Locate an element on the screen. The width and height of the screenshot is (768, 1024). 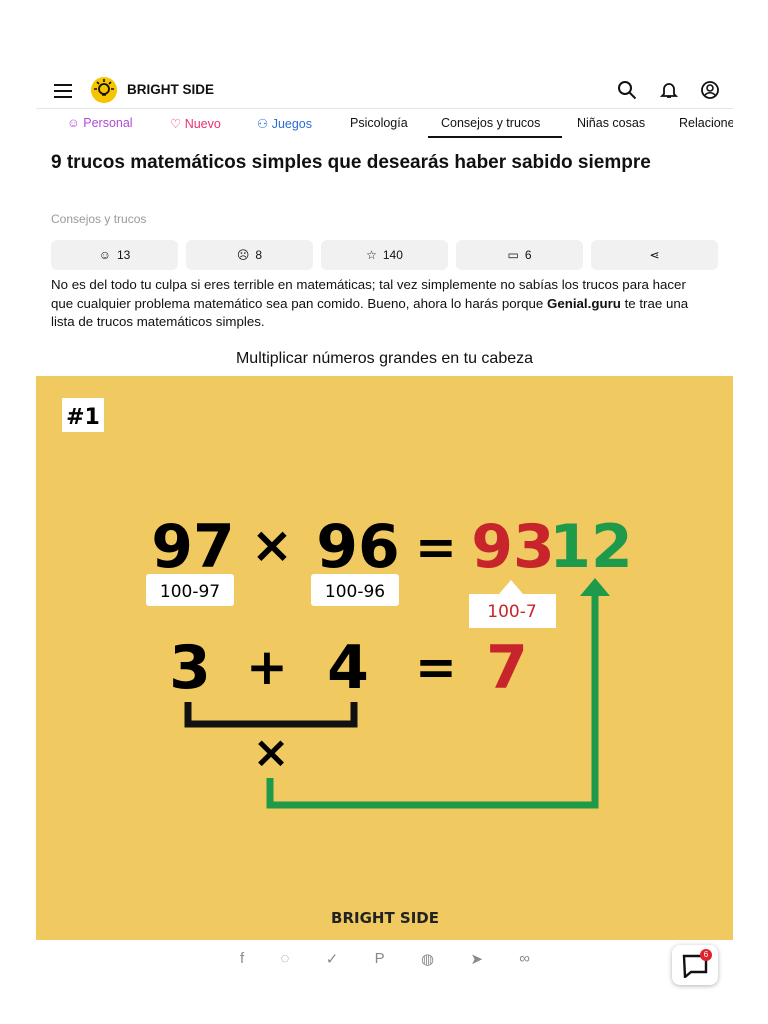
nav-item: Relaciones is located at coordinates (706, 123).